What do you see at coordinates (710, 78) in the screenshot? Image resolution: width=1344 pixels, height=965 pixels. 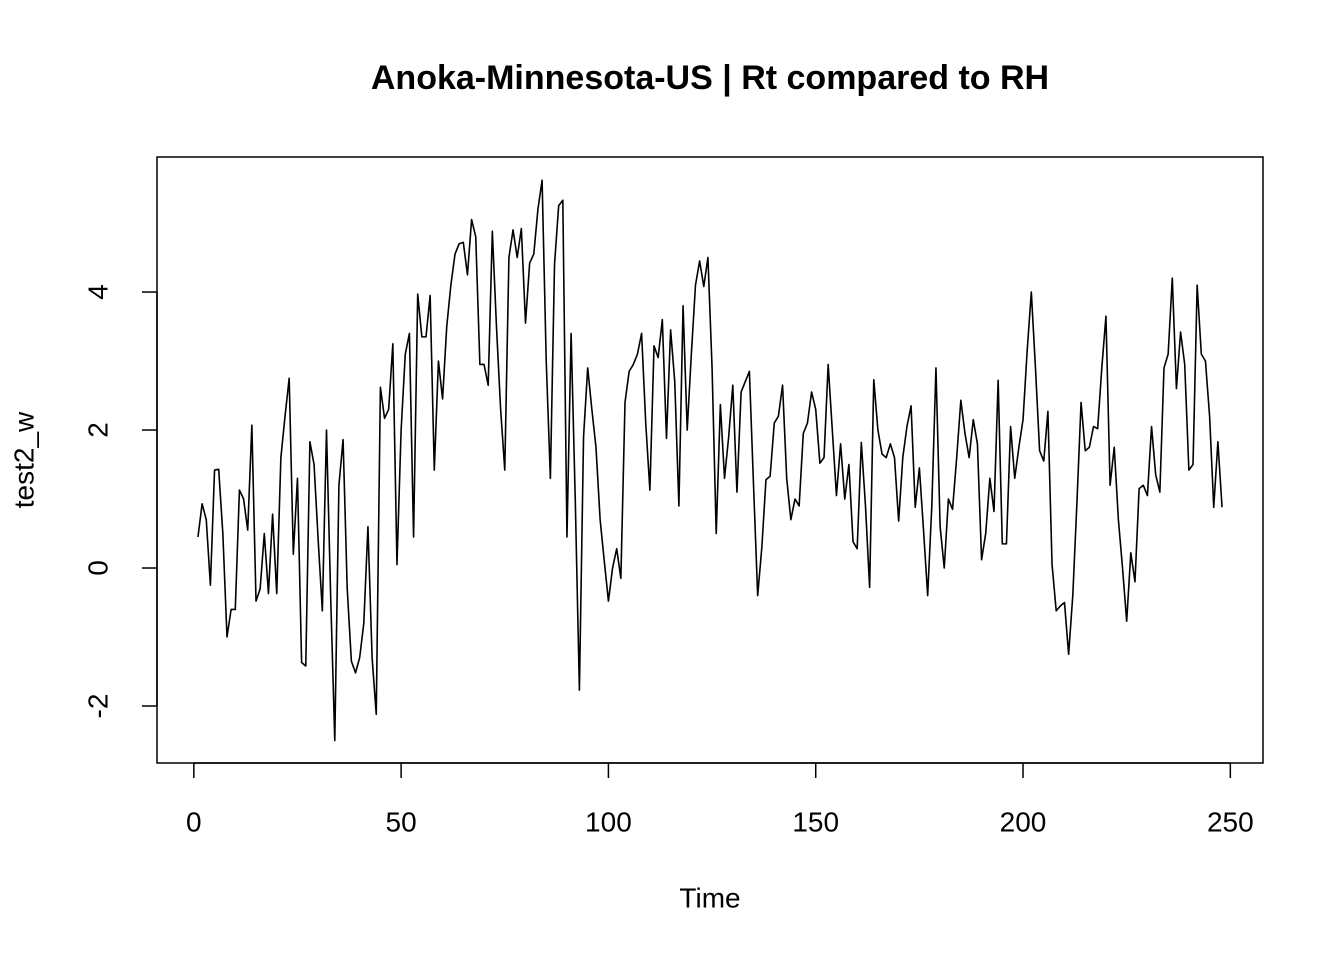 I see `chart-title: Anoka-Minnesota-US | Rt compared to RH` at bounding box center [710, 78].